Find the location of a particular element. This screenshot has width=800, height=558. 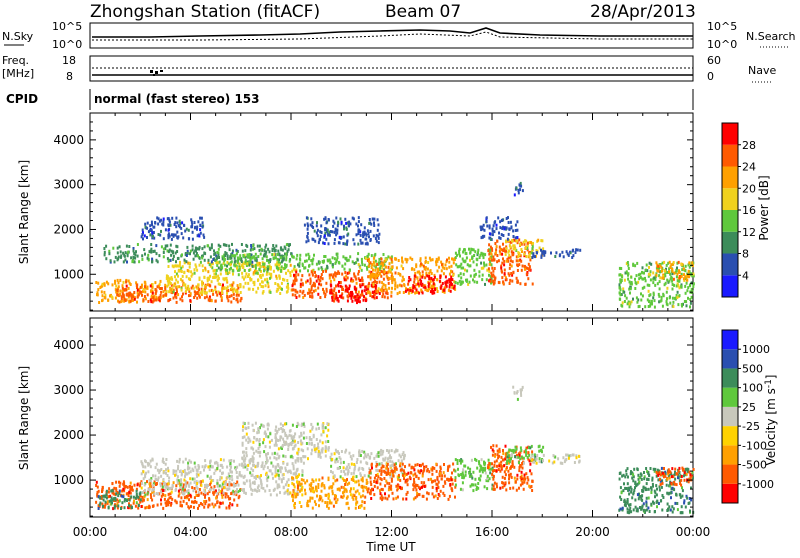

colorbar-tick-label: 16 is located at coordinates (749, 210).